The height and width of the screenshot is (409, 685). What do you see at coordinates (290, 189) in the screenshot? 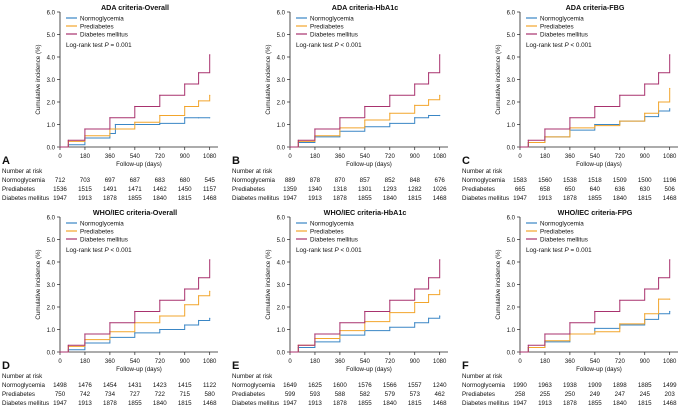
I see `risk-value: 1359` at bounding box center [290, 189].